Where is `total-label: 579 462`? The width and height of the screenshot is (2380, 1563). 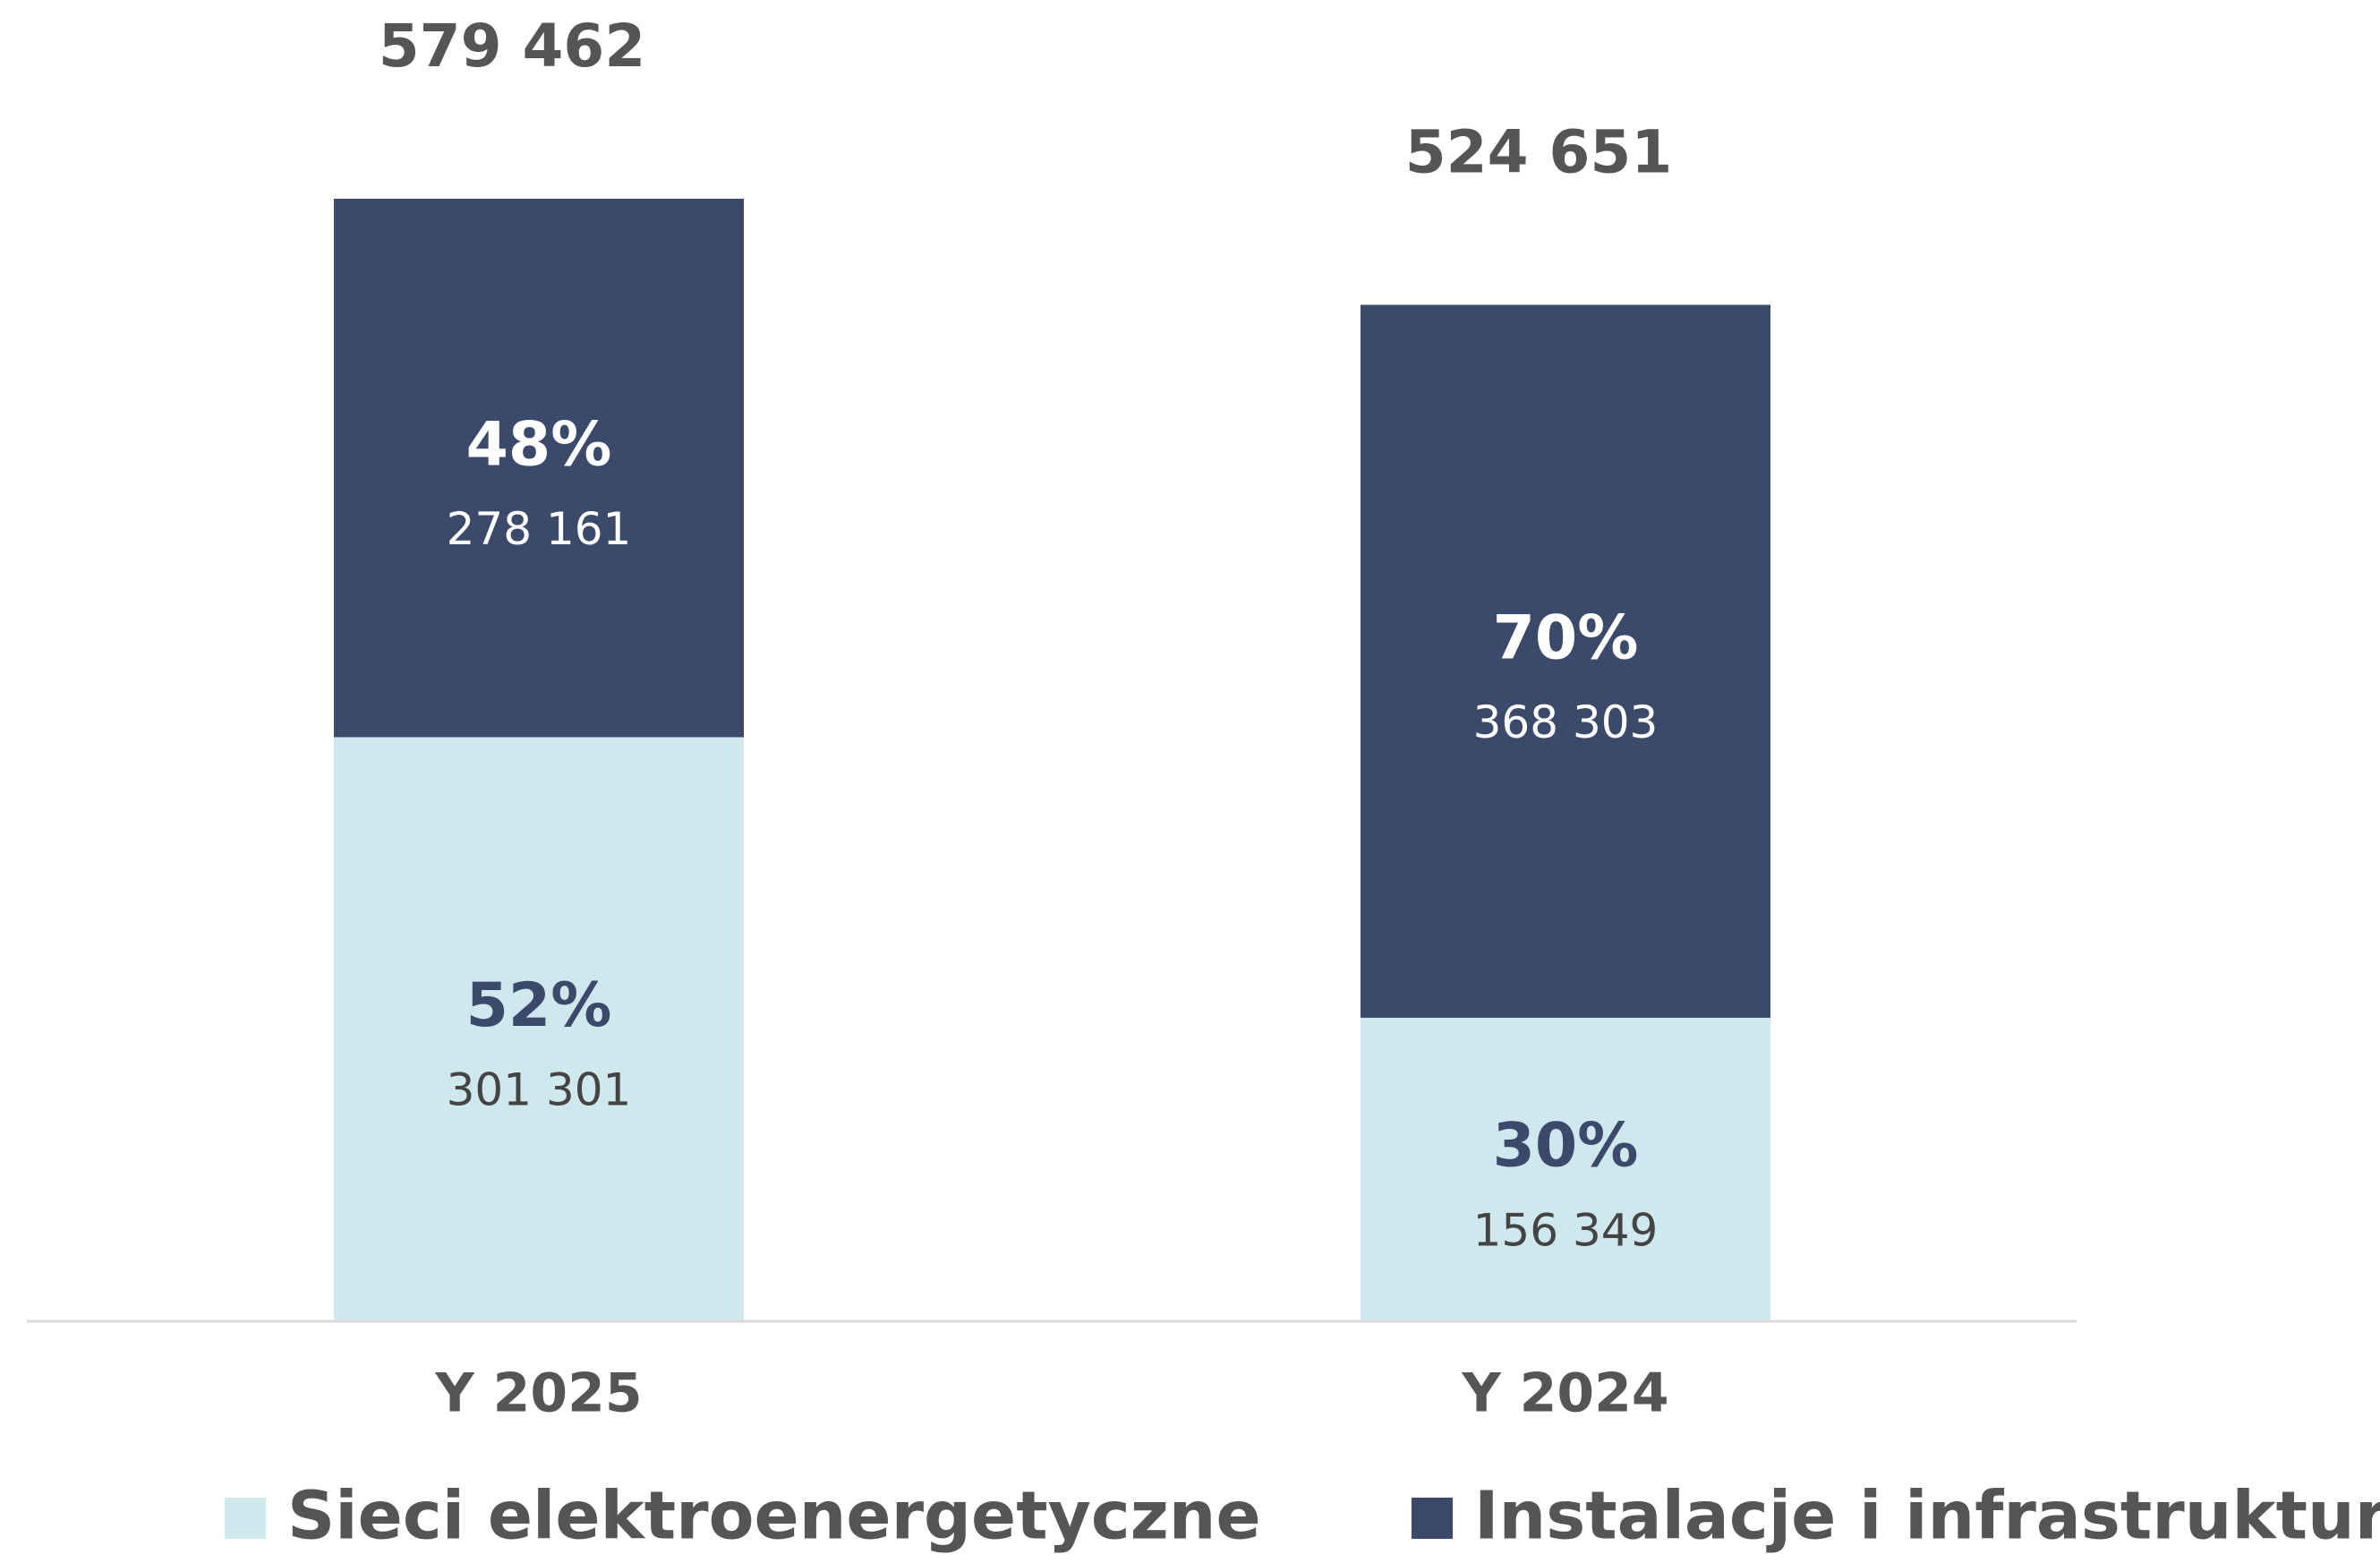 total-label: 579 462 is located at coordinates (512, 46).